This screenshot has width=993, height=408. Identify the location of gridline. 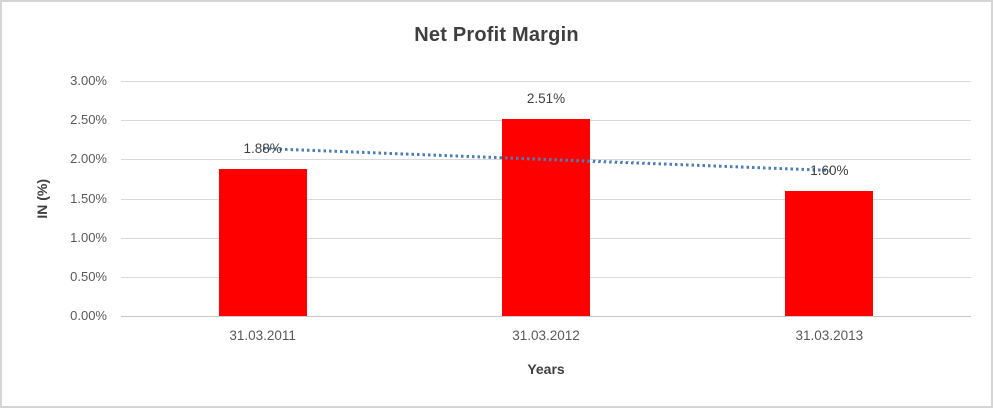
(546, 81).